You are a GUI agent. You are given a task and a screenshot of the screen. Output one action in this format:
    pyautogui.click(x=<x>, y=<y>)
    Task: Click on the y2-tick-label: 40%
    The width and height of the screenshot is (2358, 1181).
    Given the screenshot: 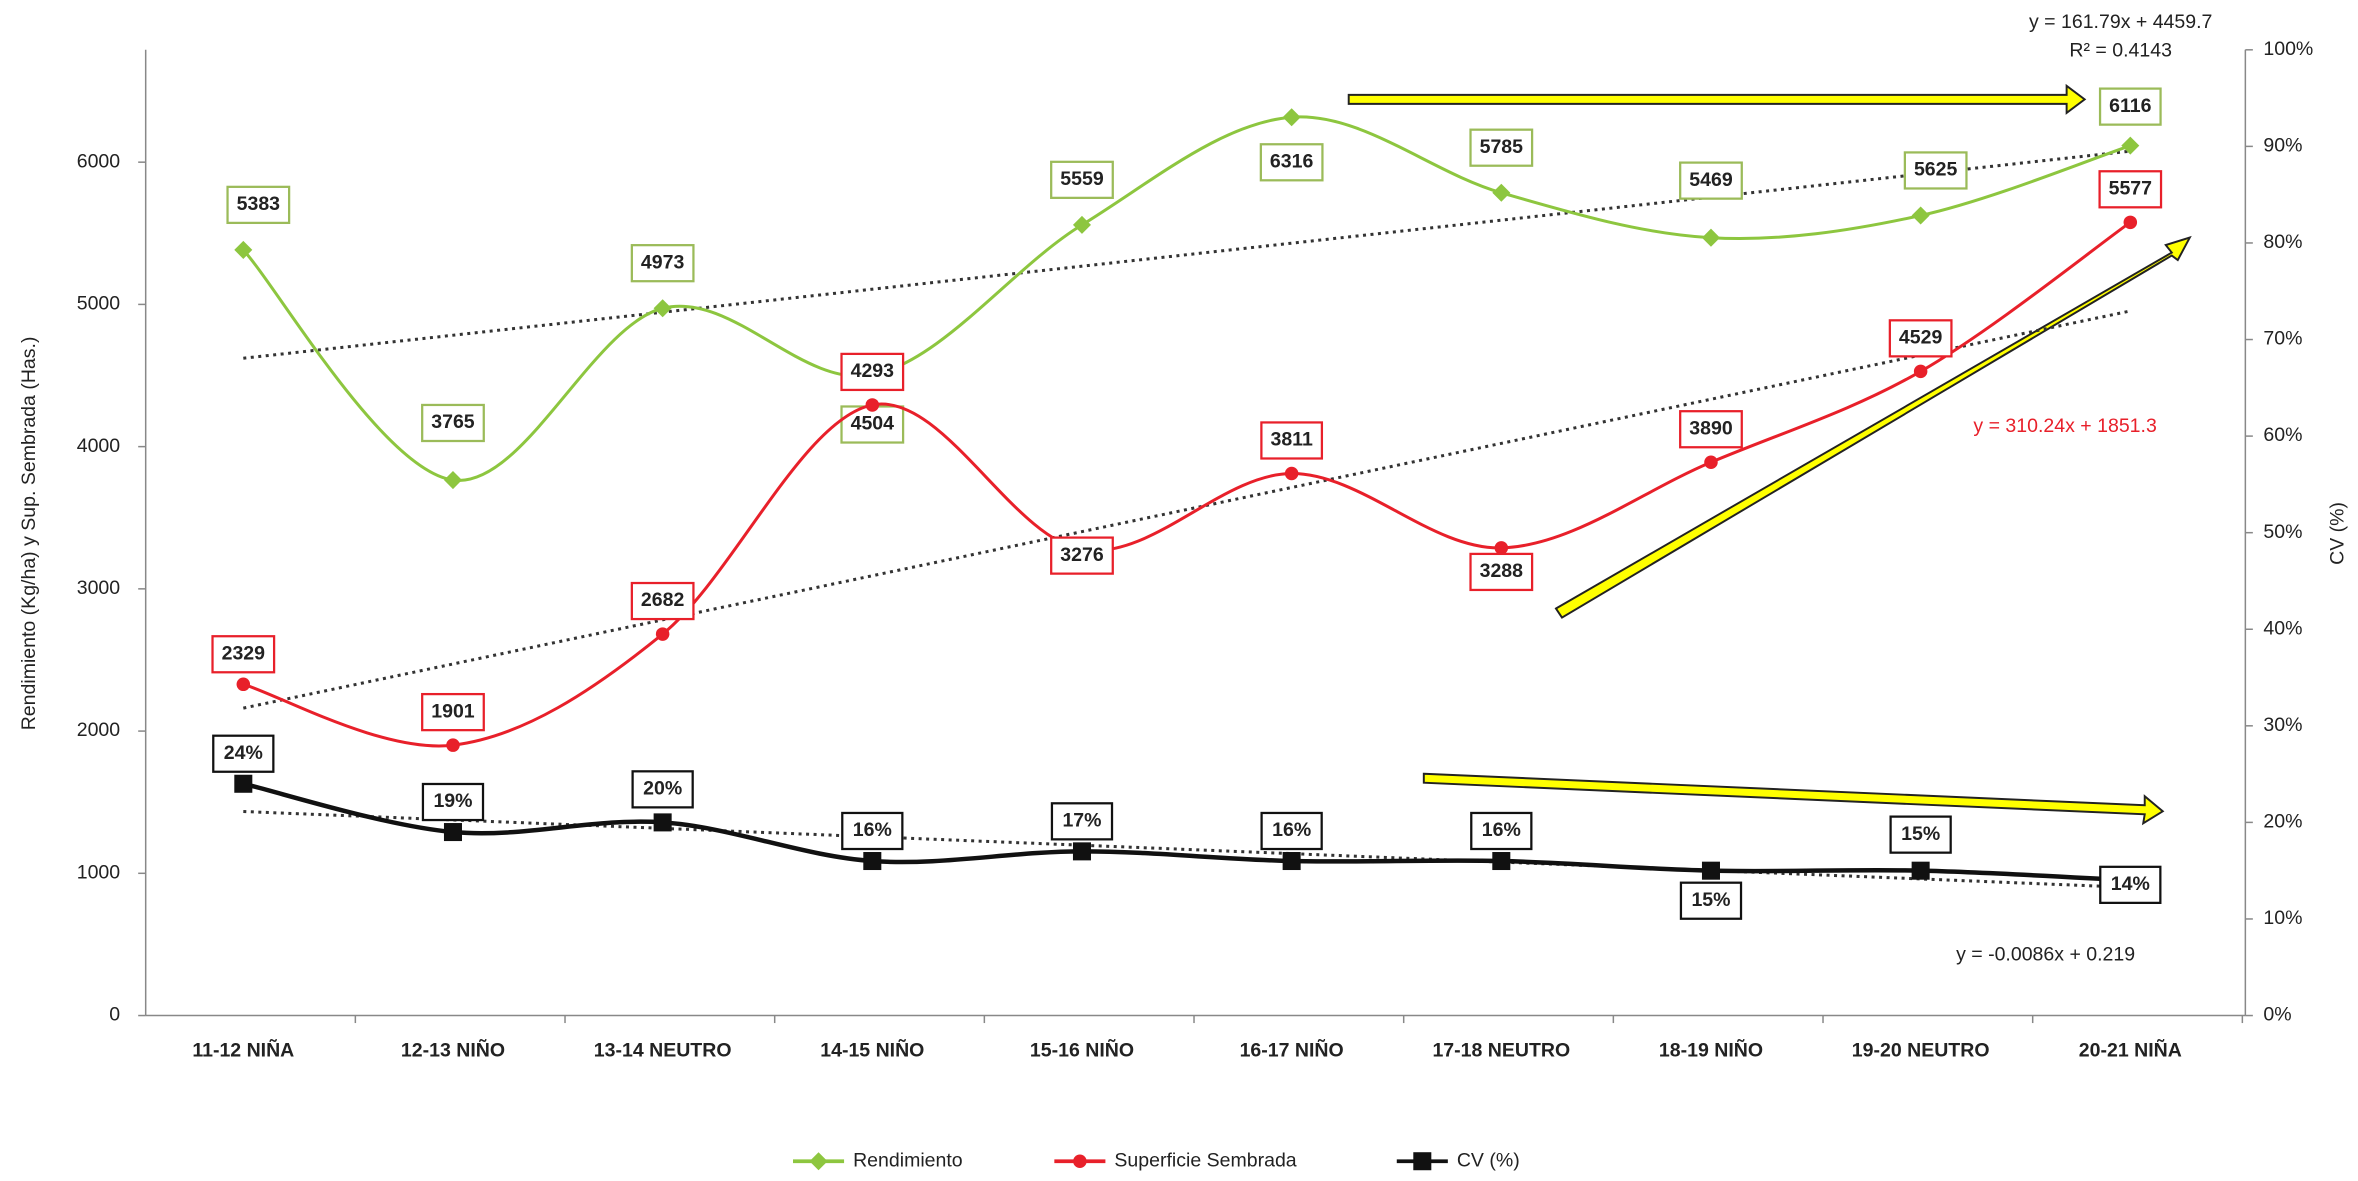 What is the action you would take?
    pyautogui.click(x=2282, y=628)
    